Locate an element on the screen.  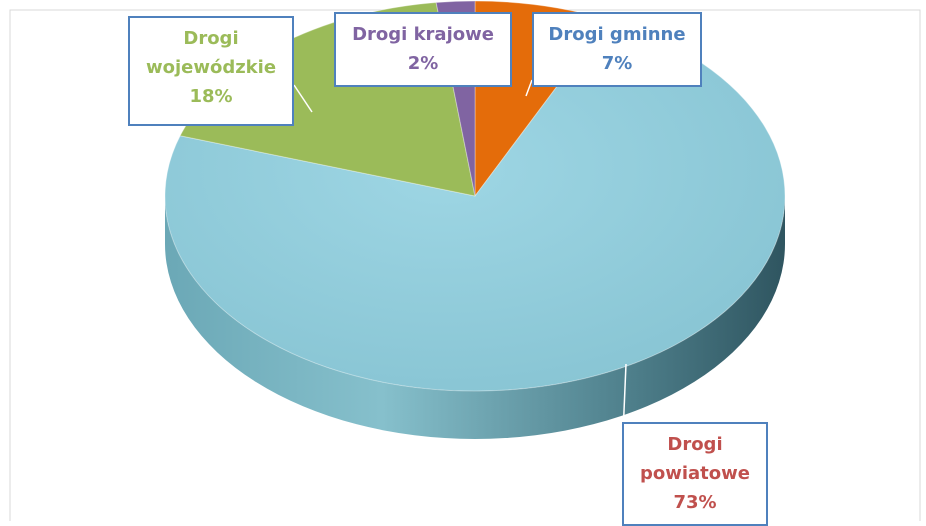
label-drogi-gminne: Drogi gminne 7% is located at coordinates (617, 49).